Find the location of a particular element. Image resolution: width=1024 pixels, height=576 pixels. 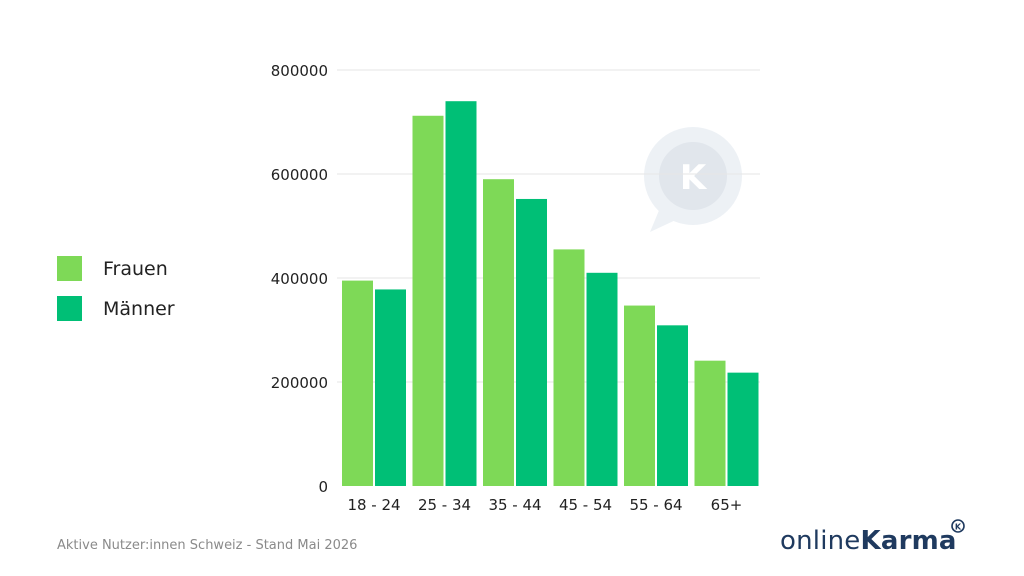

brand-strong: Karma is located at coordinates (908, 541).